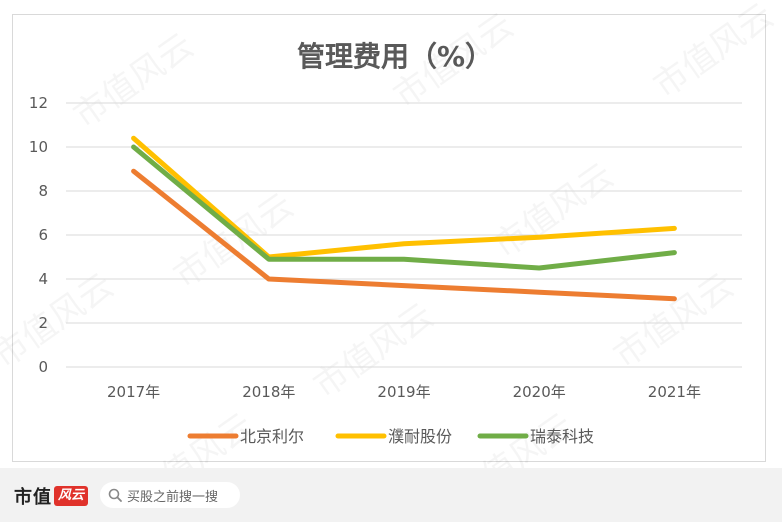 The image size is (782, 522). Describe the element at coordinates (133, 392) in the screenshot. I see `x-tick-label: 2017年` at that location.